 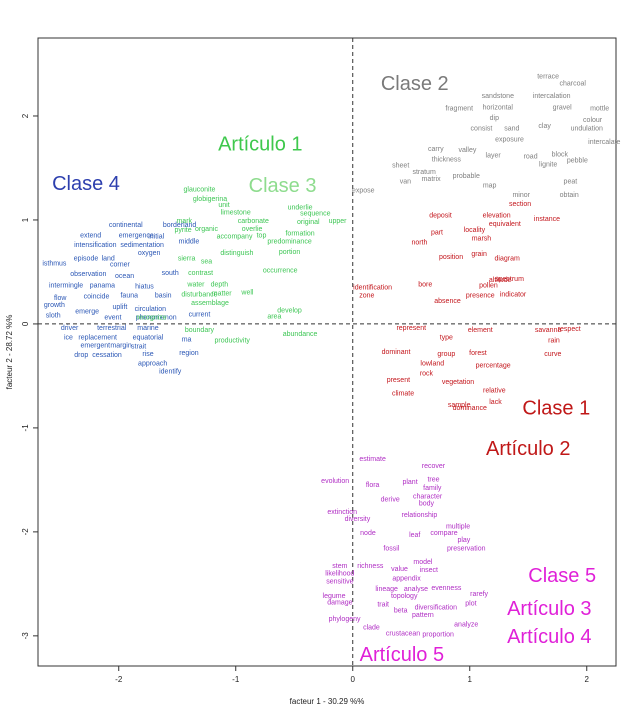 What do you see at coordinates (136, 235) in the screenshot?
I see `word-point: emergence` at bounding box center [136, 235].